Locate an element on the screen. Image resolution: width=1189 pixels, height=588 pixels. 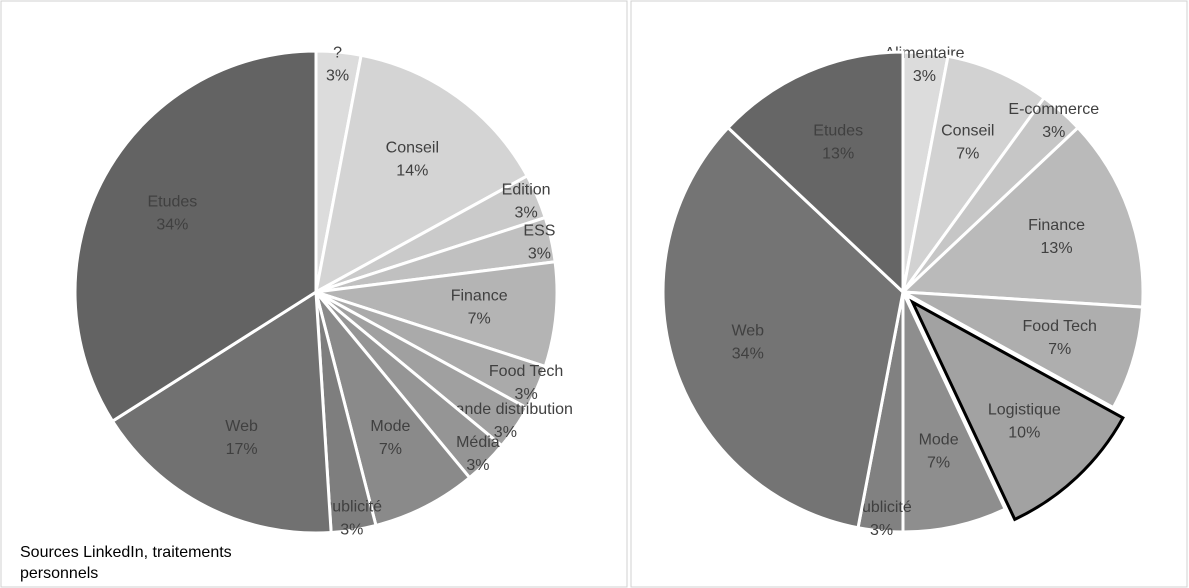
slice-value-label: 10% is located at coordinates (1024, 432).